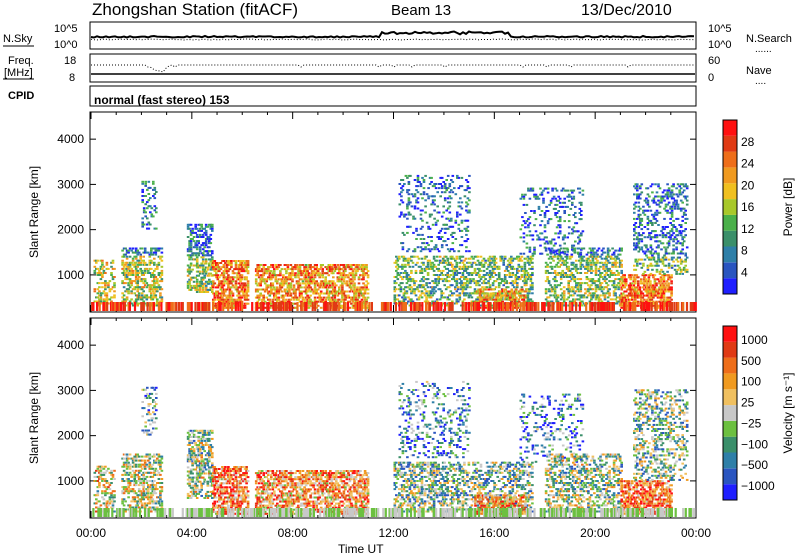  Describe the element at coordinates (21, 61) in the screenshot. I see `freq-label: Freq.` at that location.